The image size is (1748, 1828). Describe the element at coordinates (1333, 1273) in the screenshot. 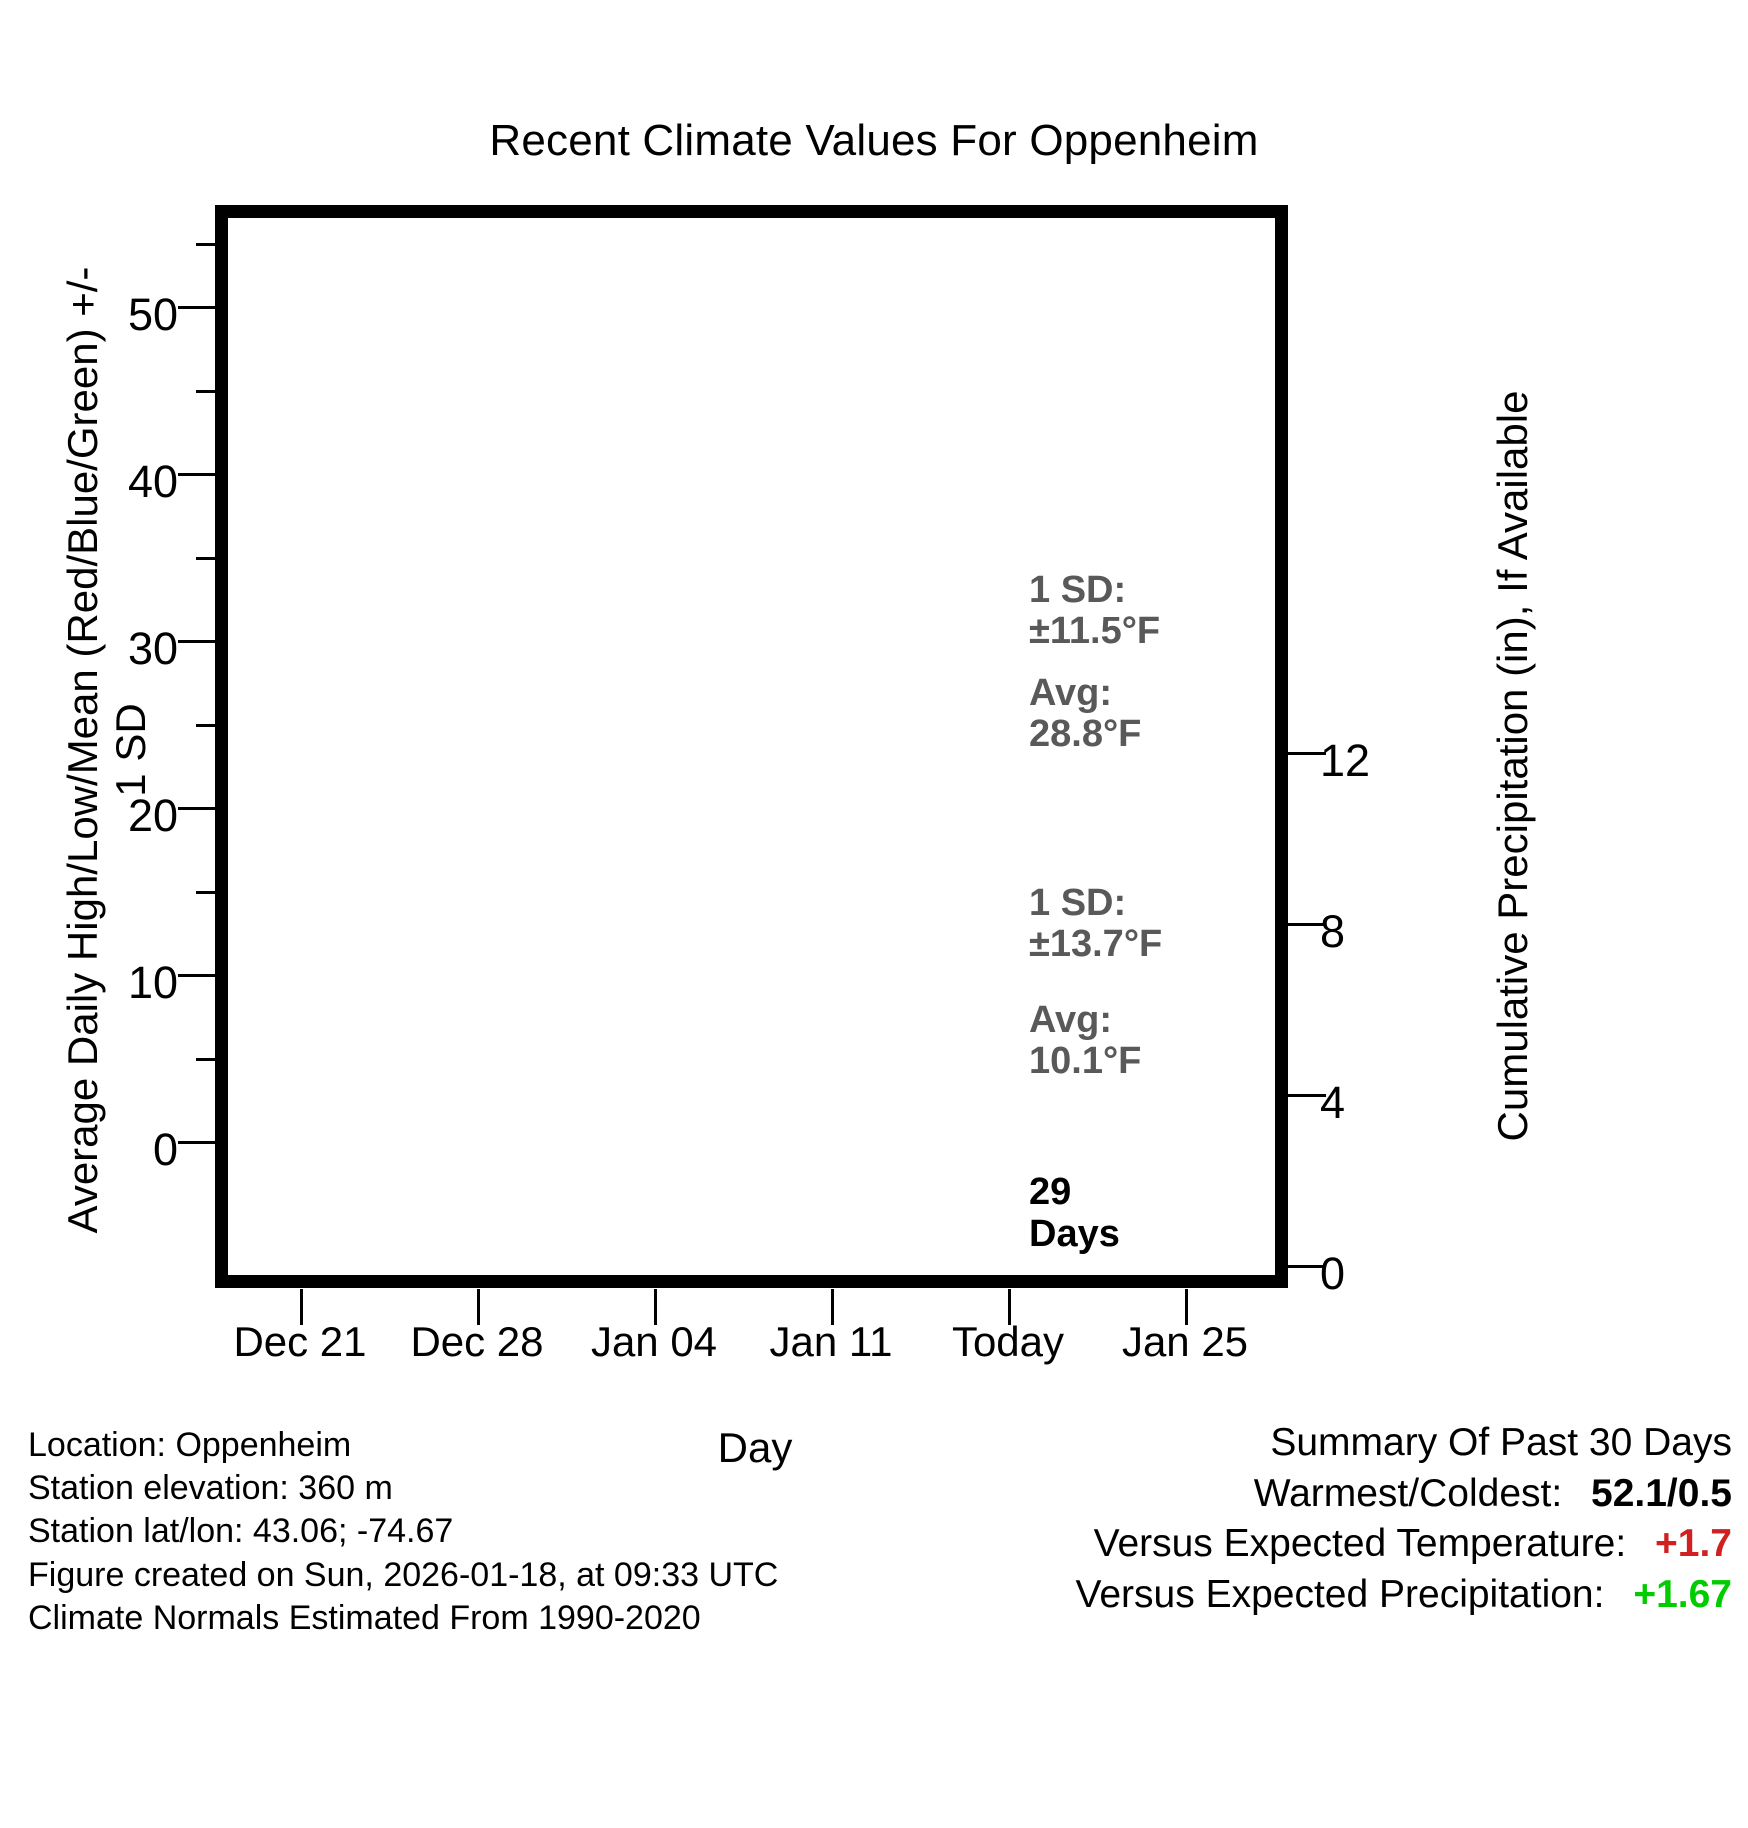

I see `y2-tick-0: 0` at that location.